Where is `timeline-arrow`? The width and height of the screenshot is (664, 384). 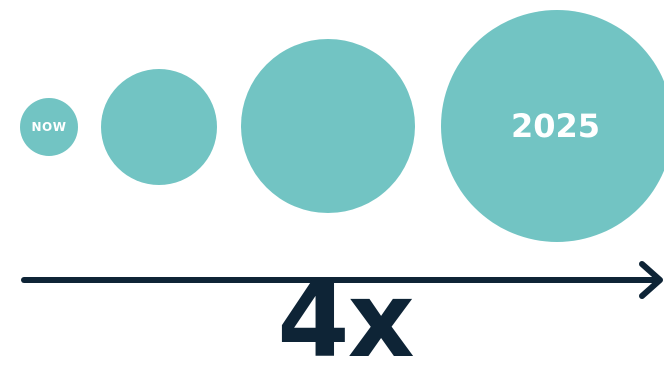 timeline-arrow is located at coordinates (342, 280).